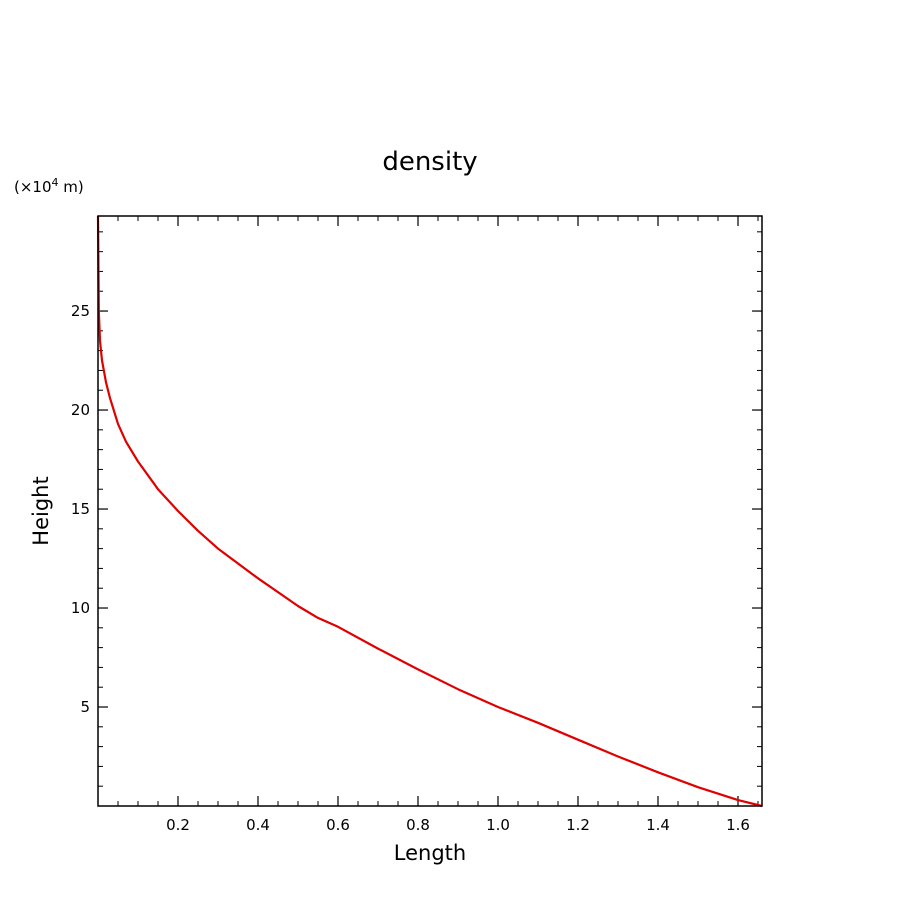 Image resolution: width=904 pixels, height=904 pixels. What do you see at coordinates (418, 825) in the screenshot?
I see `x-tick-label: 0.8` at bounding box center [418, 825].